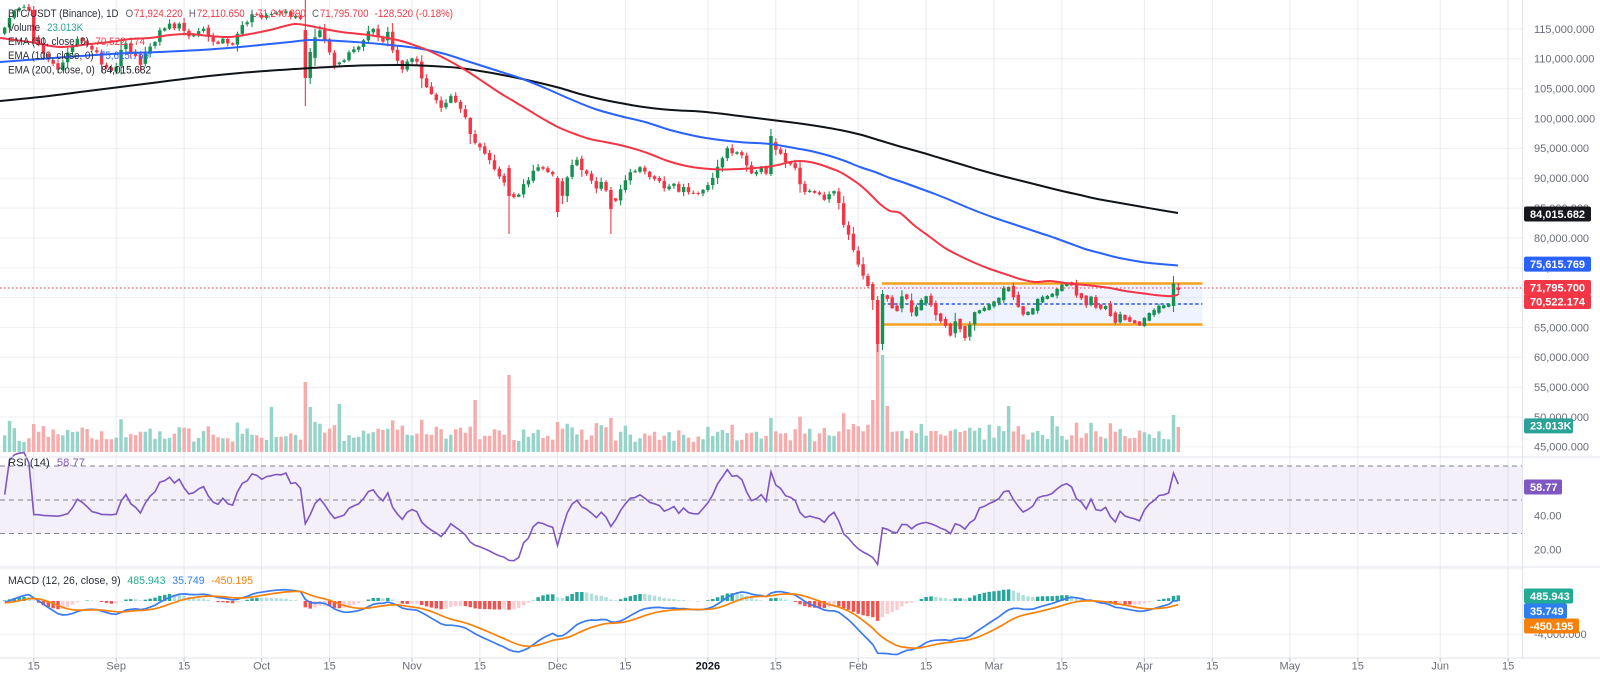 The height and width of the screenshot is (689, 1600). I want to click on svg-text: Sep, so click(116, 667).